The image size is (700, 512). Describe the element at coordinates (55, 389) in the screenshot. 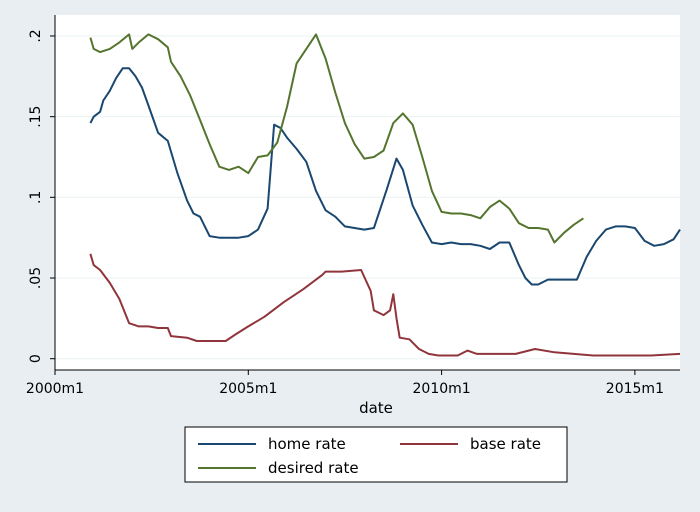

I see `x-tick-label: 2000m1` at that location.